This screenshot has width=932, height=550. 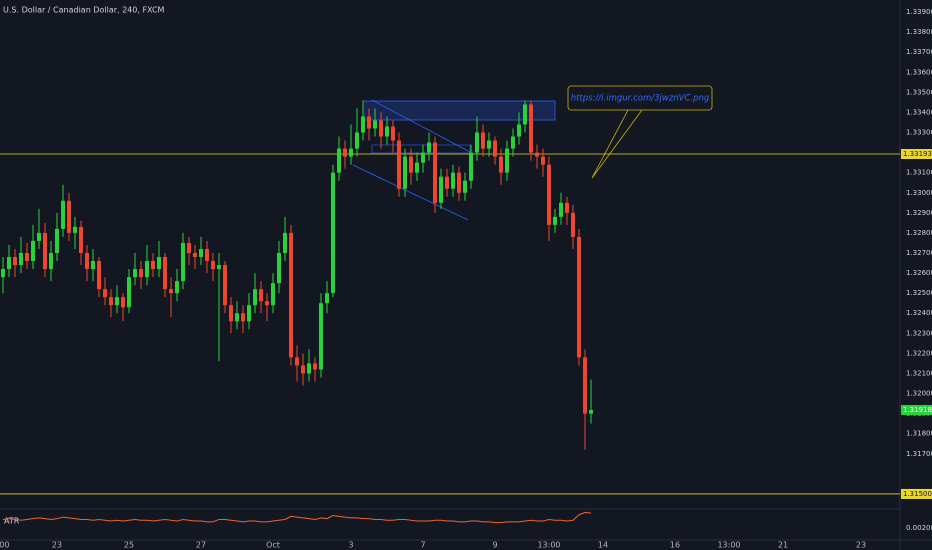 I want to click on y-tick-label: 1.32100, so click(x=919, y=373).